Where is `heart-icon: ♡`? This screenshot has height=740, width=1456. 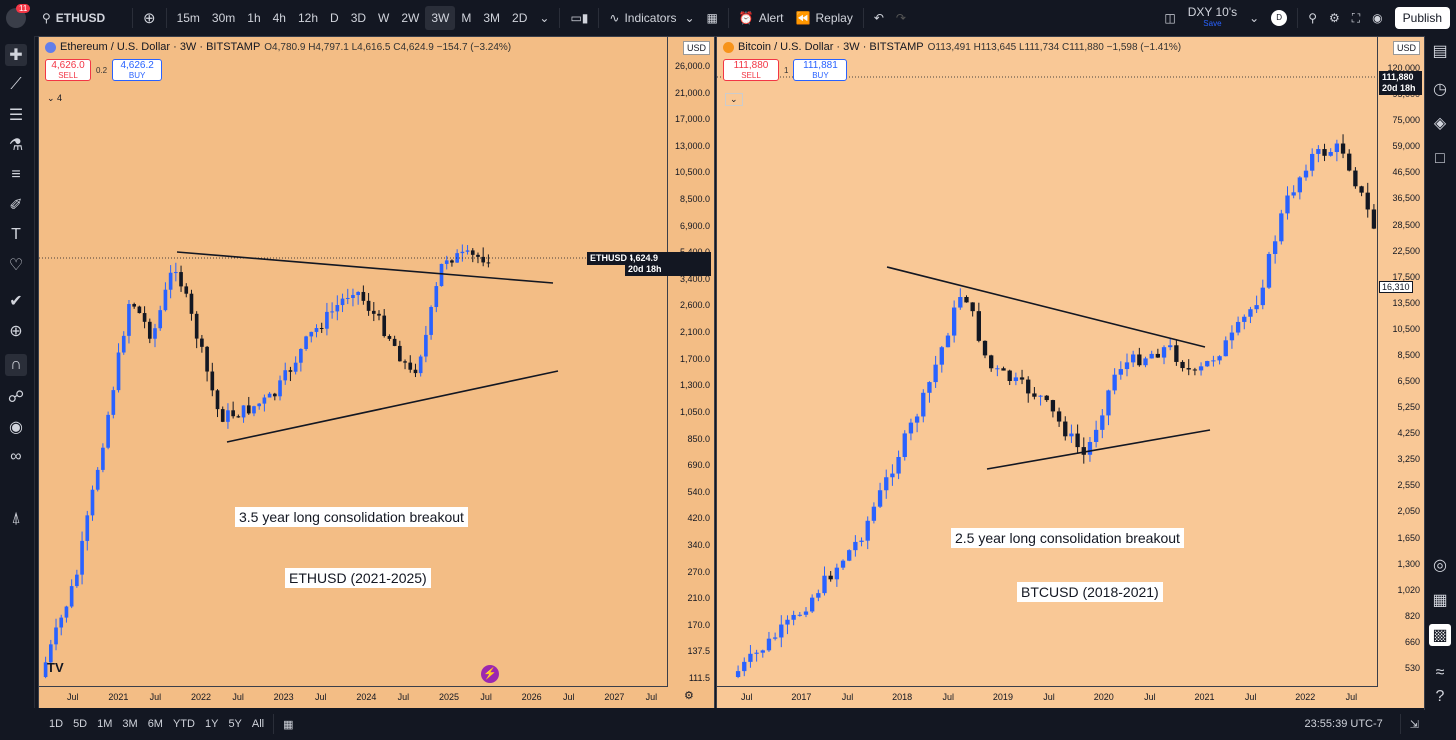 heart-icon: ♡ is located at coordinates (16, 265).